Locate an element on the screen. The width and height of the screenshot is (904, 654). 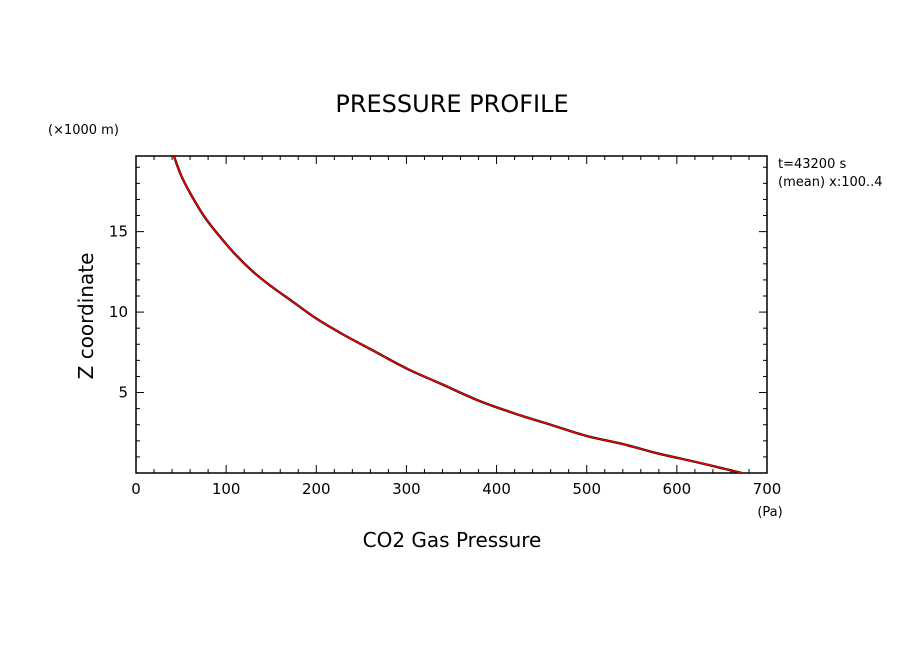
y-tick-label: 15 is located at coordinates (118, 232).